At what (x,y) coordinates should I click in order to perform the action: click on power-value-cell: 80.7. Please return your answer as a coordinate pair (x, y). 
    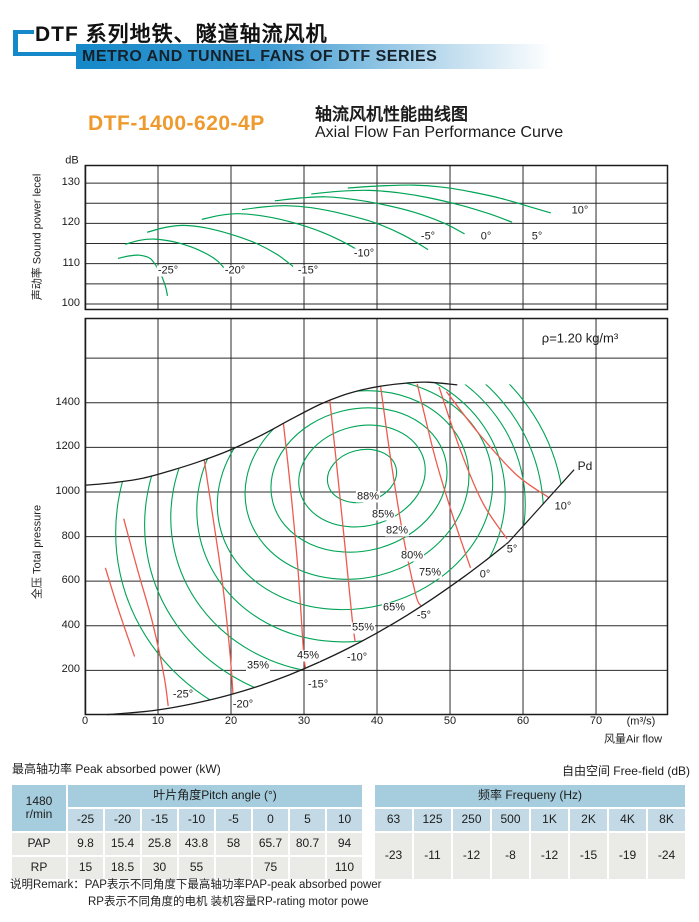
    Looking at the image, I should click on (307, 844).